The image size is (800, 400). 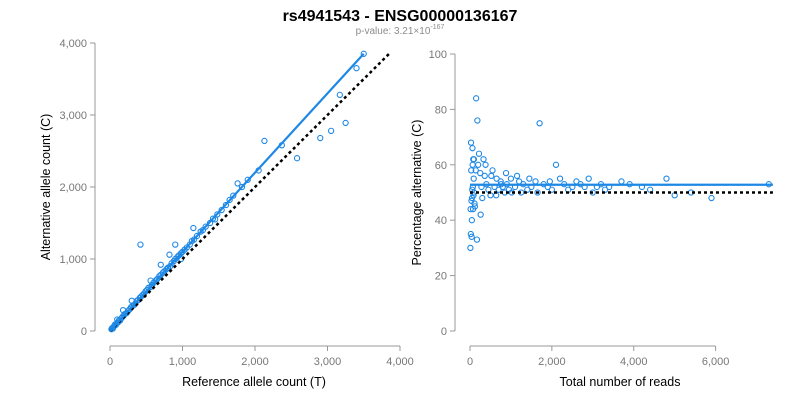 I want to click on y-tick-label: 1,000, so click(x=73, y=260).